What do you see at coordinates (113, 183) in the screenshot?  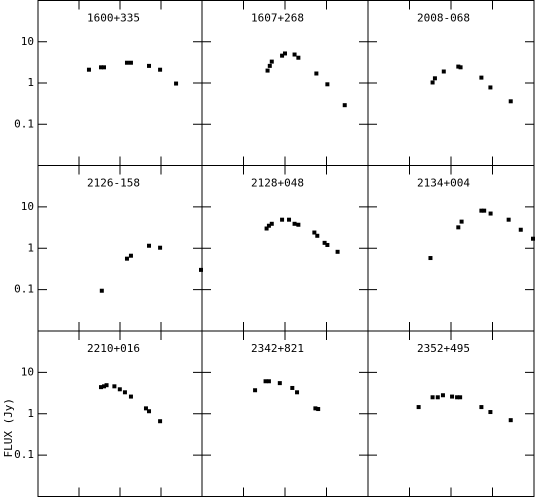 I see `panel-title: 2126-158` at bounding box center [113, 183].